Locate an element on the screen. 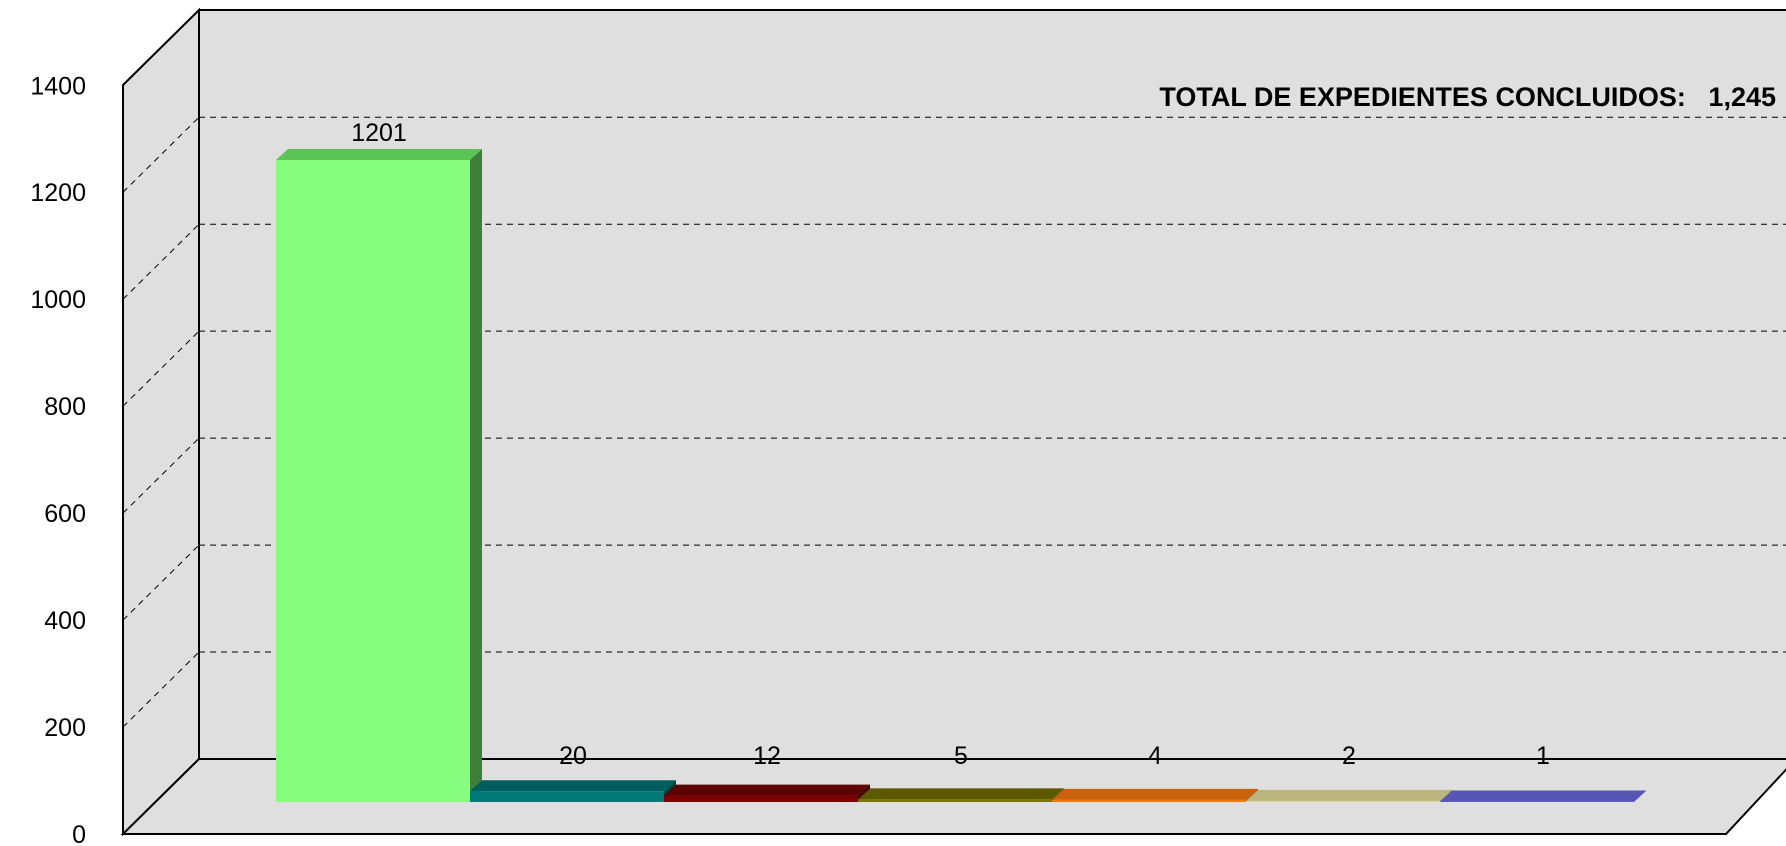 This screenshot has height=846, width=1786. y-tick-label: 1400 is located at coordinates (58, 86).